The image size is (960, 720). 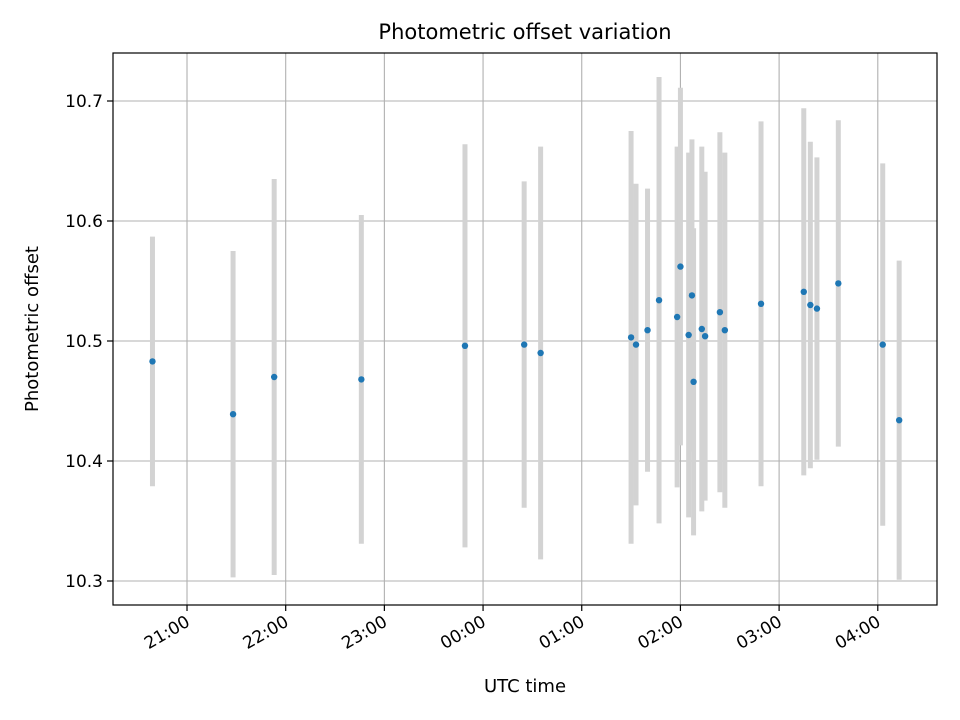 I want to click on y-tick-label: 10.7, so click(x=84, y=102).